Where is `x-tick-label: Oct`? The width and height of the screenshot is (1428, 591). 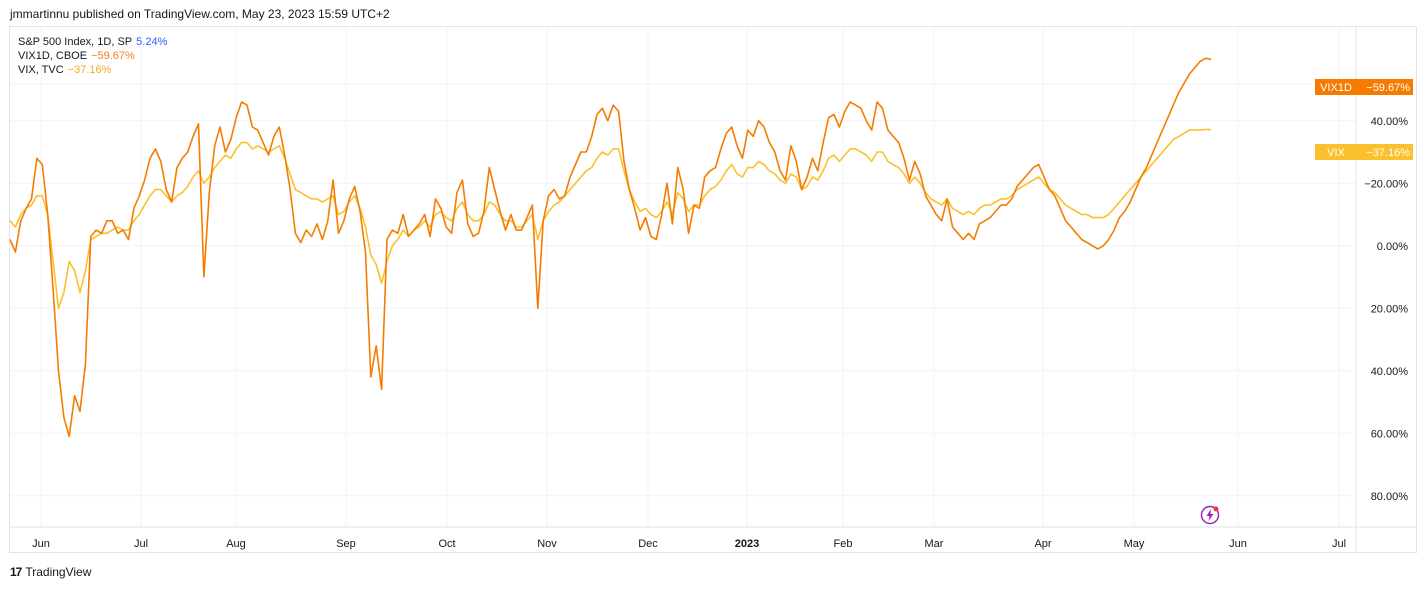
x-tick-label: Oct is located at coordinates (446, 544).